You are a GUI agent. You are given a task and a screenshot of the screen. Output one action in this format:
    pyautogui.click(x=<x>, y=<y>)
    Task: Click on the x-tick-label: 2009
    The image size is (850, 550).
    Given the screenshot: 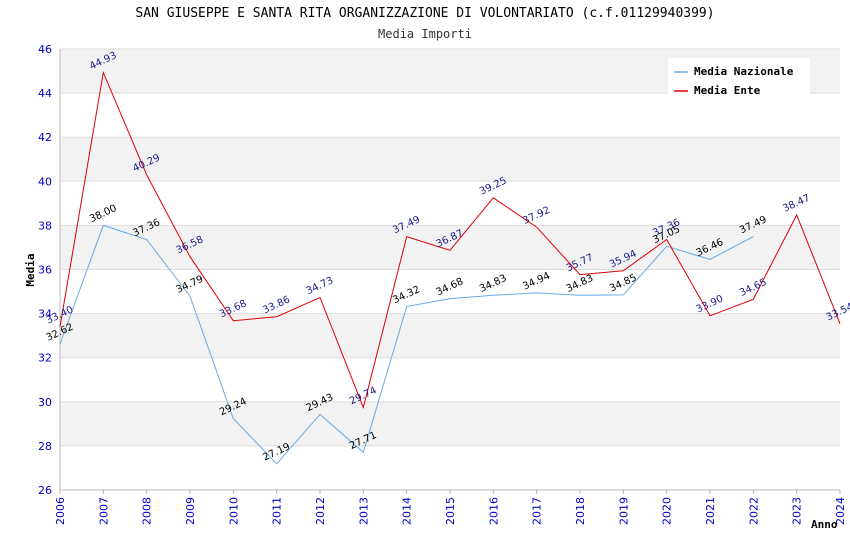 What is the action you would take?
    pyautogui.click(x=190, y=511)
    